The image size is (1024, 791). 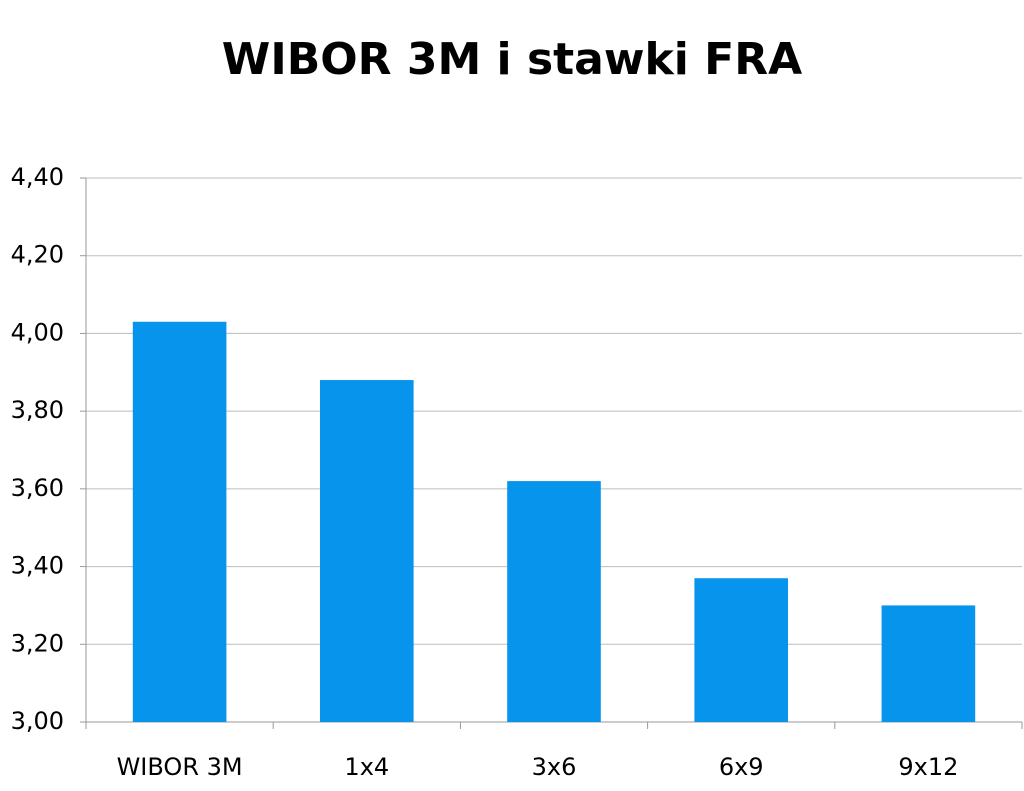 I want to click on y-tick-label: 4,40, so click(x=37, y=177).